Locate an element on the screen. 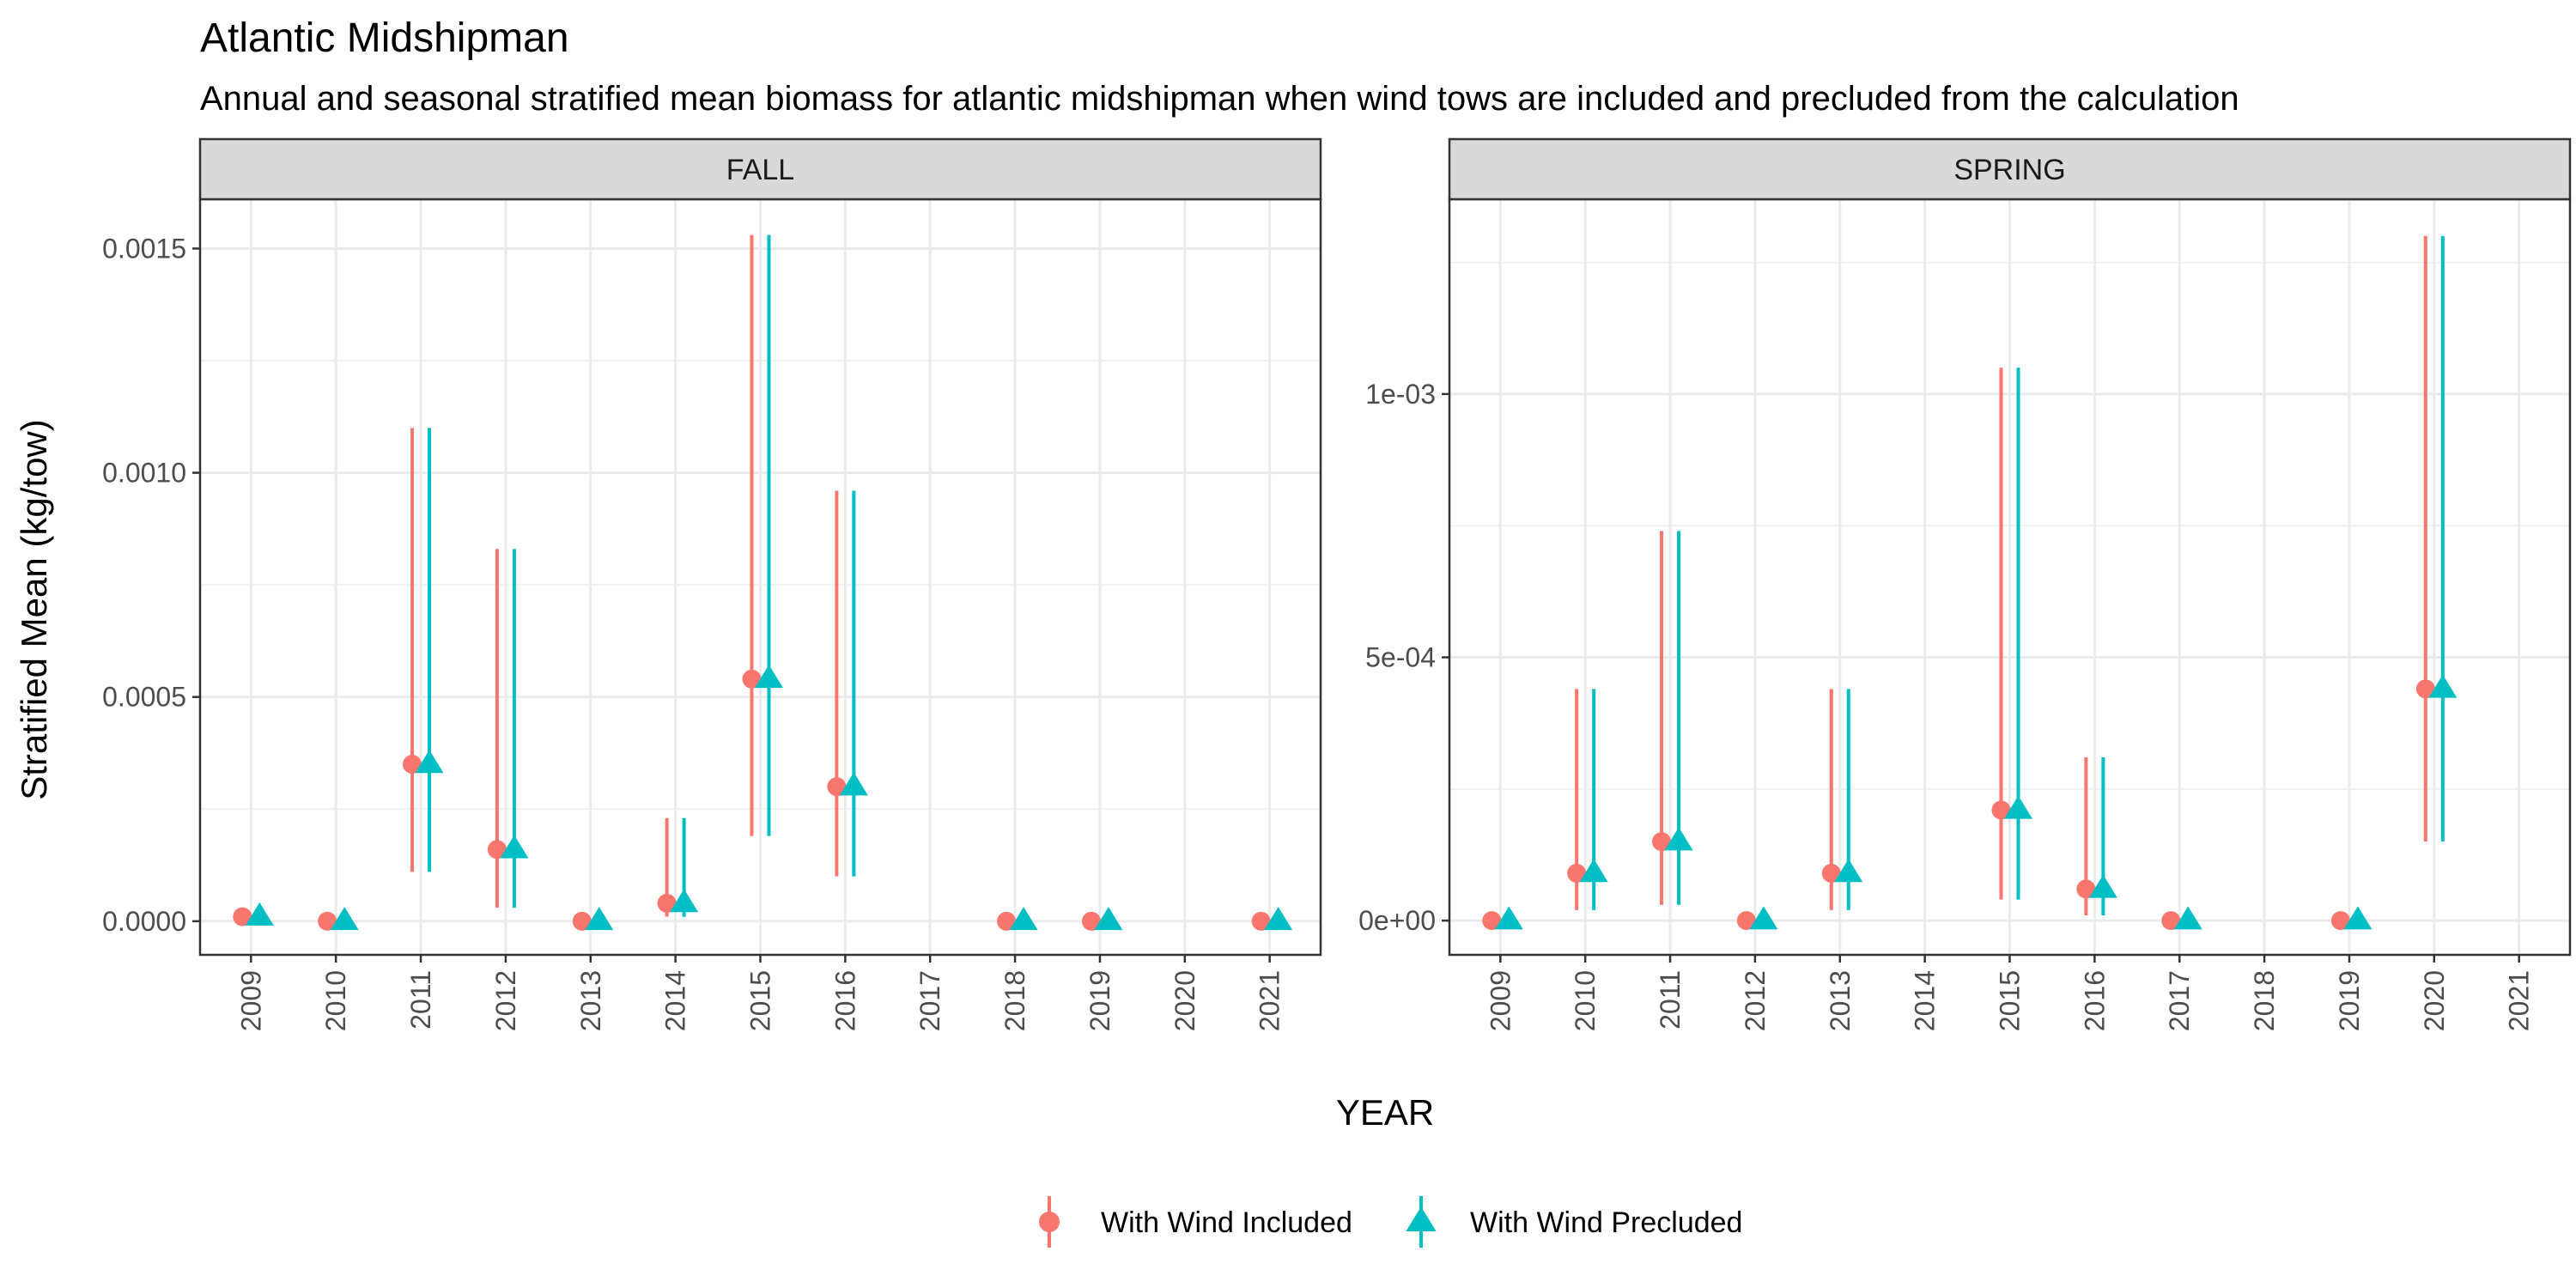 This screenshot has width=2576, height=1288. facet-strip-label: SPRING is located at coordinates (2009, 170).